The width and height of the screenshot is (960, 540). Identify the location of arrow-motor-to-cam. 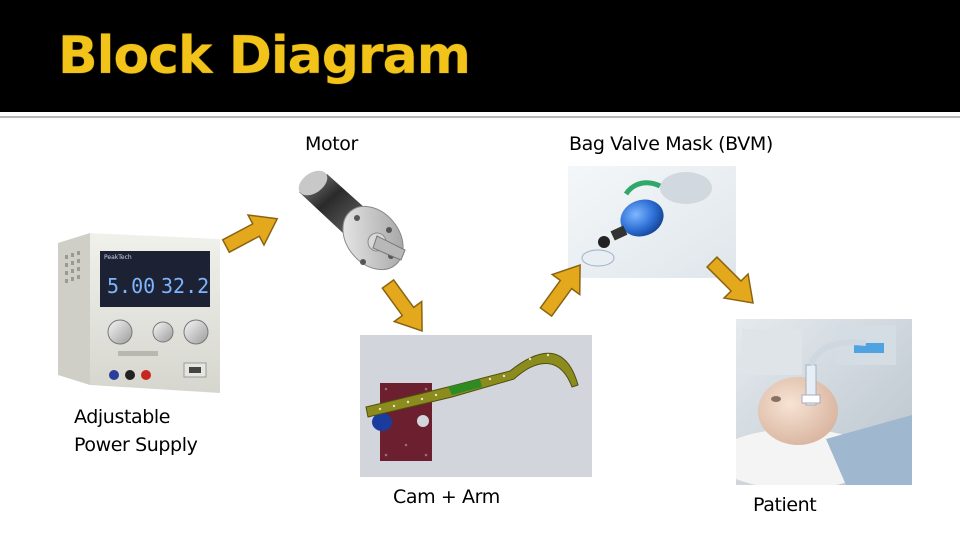
(405, 307).